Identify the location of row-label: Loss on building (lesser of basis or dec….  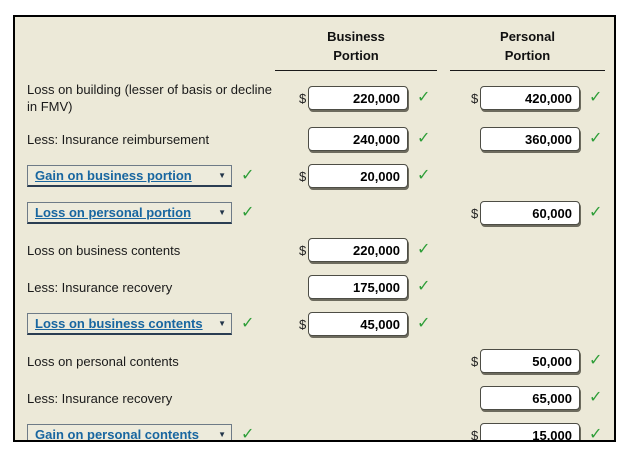
(149, 98).